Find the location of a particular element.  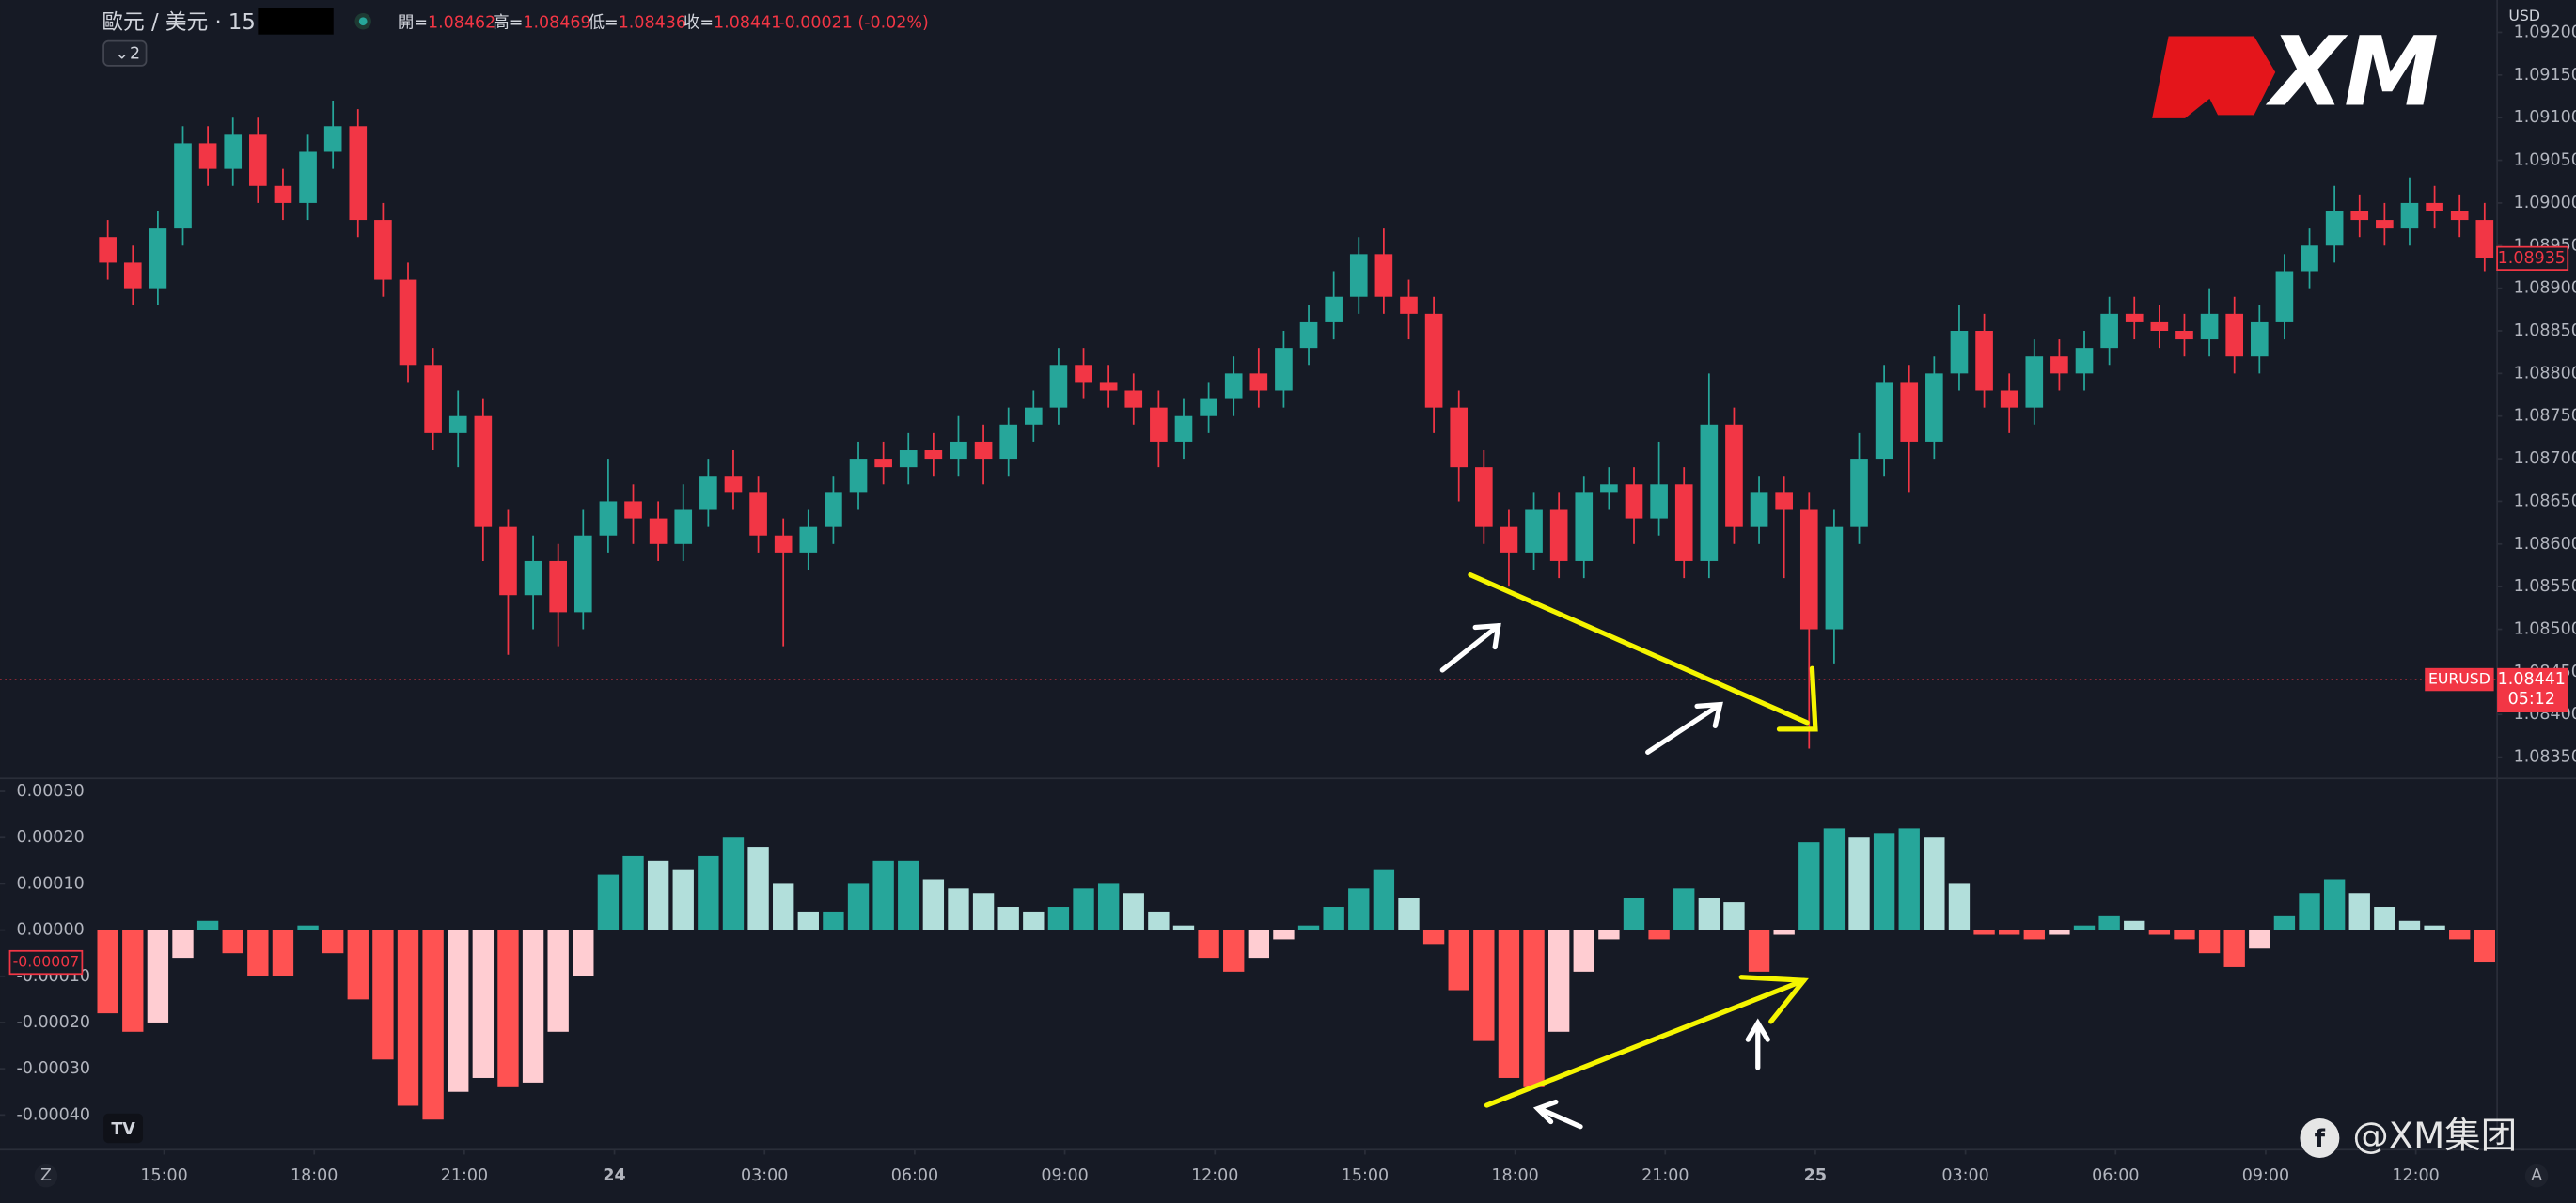

x-tick-label: 12:00 is located at coordinates (2416, 1175).